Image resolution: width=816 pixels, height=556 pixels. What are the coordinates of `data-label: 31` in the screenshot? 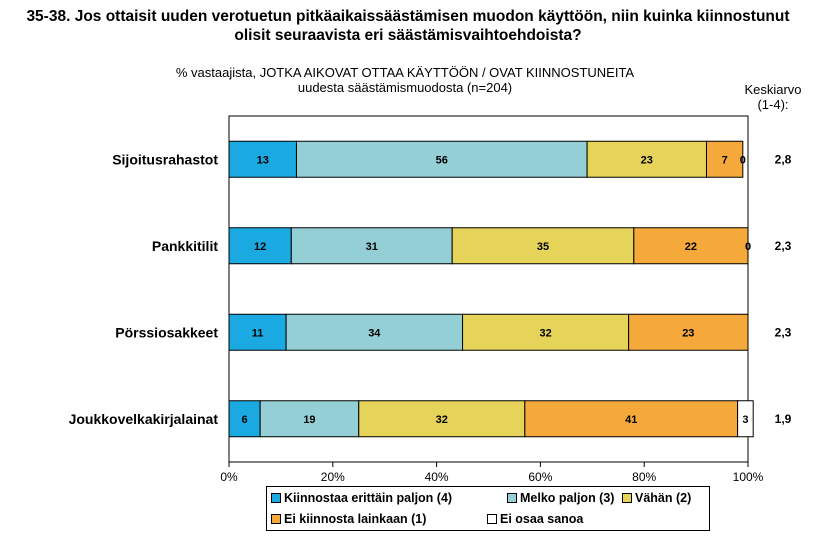 It's located at (372, 247).